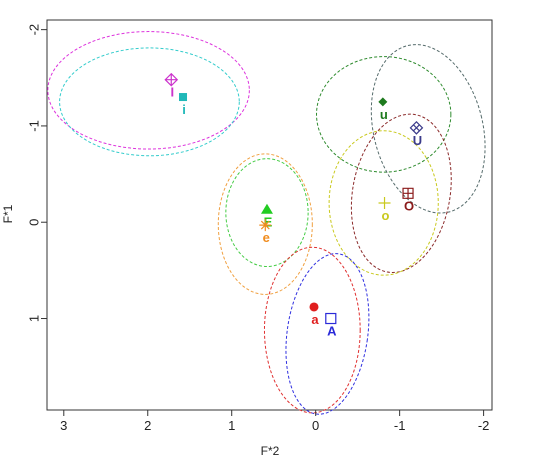 Image resolution: width=550 pixels, height=470 pixels. I want to click on confidence-ellipse-E, so click(267, 213).